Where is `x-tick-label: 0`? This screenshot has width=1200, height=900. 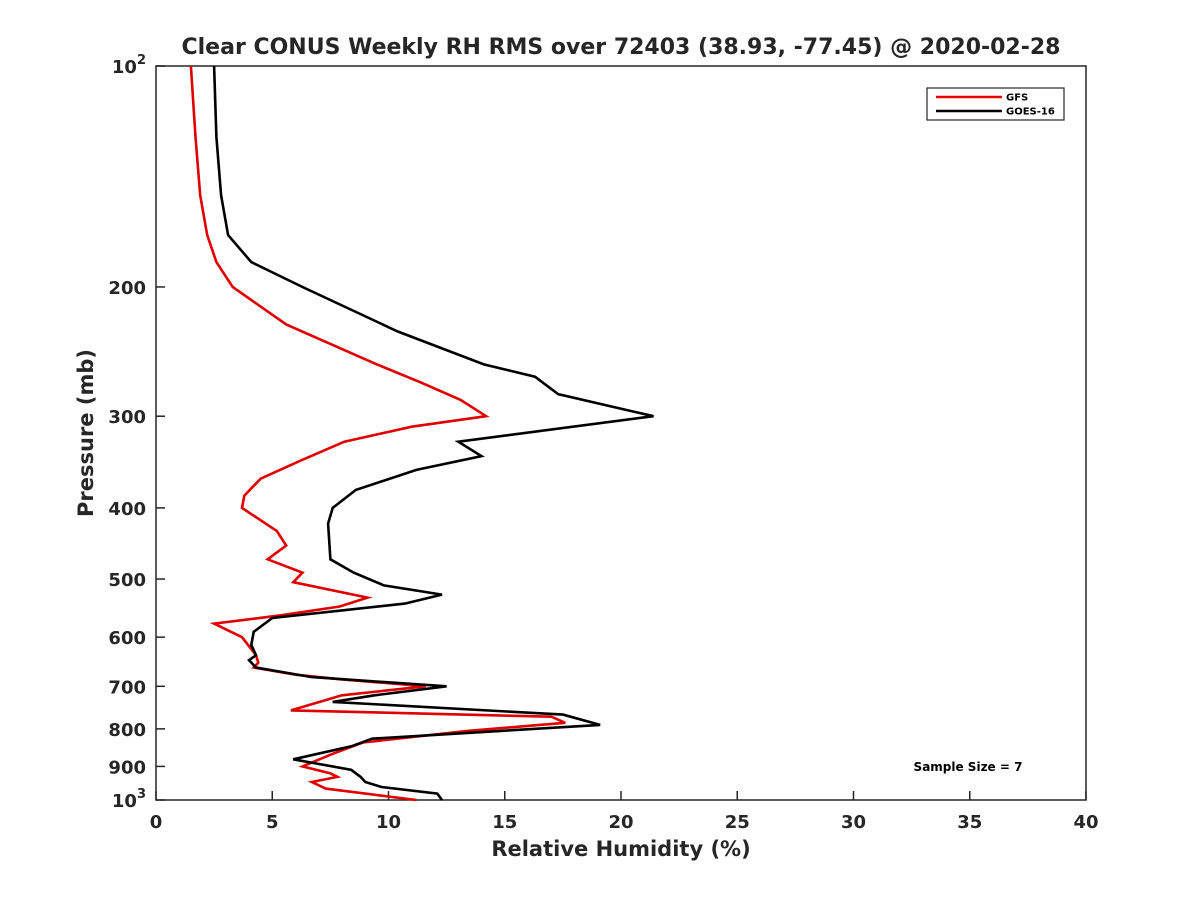 x-tick-label: 0 is located at coordinates (156, 822).